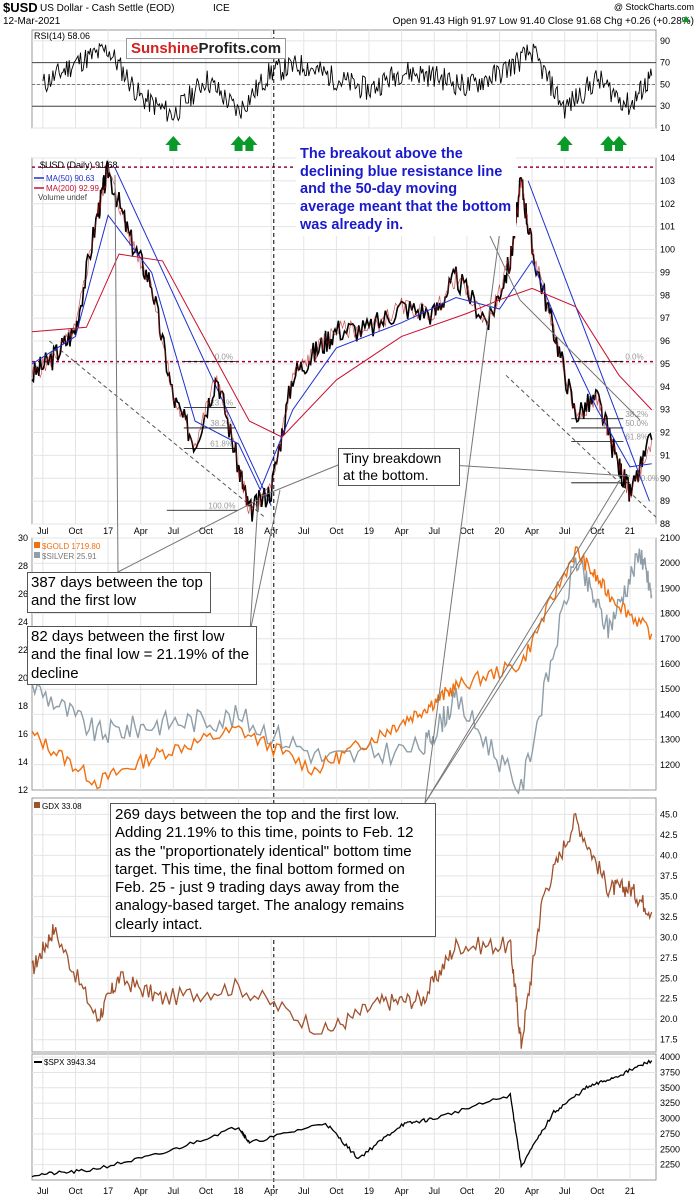  What do you see at coordinates (369, 1191) in the screenshot?
I see `spx-x-tick-label: 19` at bounding box center [369, 1191].